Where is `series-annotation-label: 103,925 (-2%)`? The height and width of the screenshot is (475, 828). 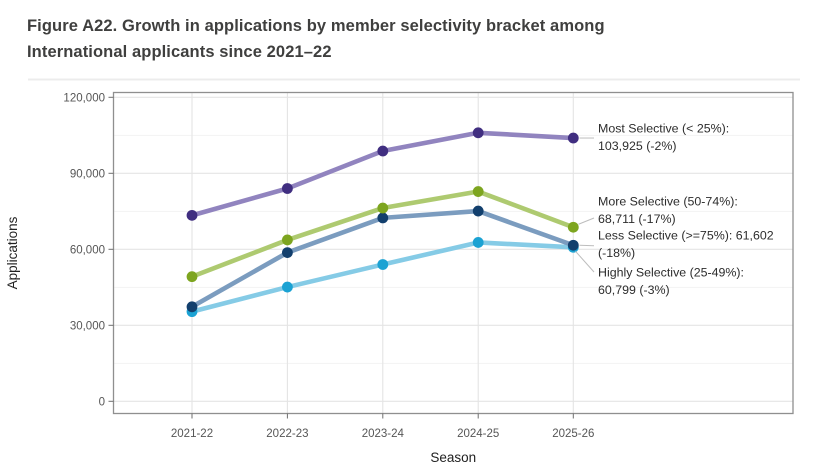 series-annotation-label: 103,925 (-2%) is located at coordinates (637, 146).